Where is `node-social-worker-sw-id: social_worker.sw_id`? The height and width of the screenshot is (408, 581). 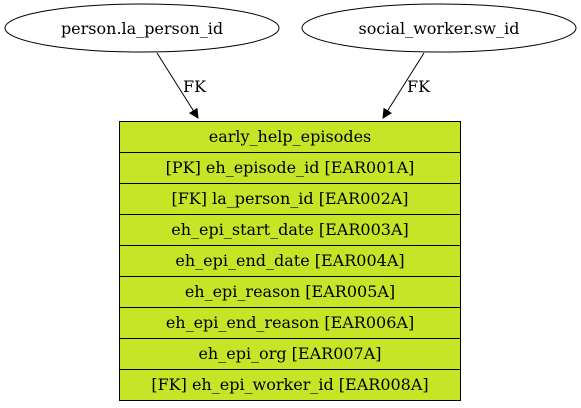
node-social-worker-sw-id: social_worker.sw_id is located at coordinates (439, 28).